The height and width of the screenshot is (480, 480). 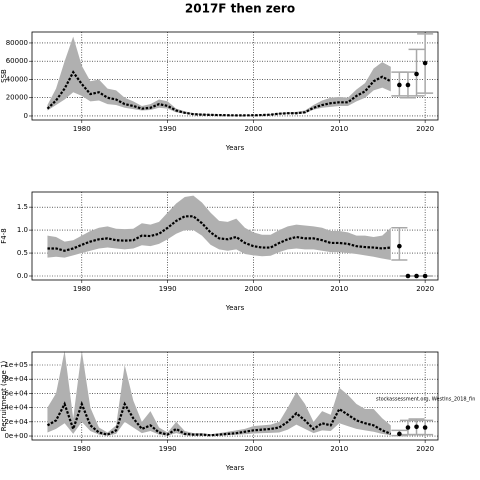 What do you see at coordinates (17, 61) in the screenshot?
I see `y-tick-label: 60000` at bounding box center [17, 61].